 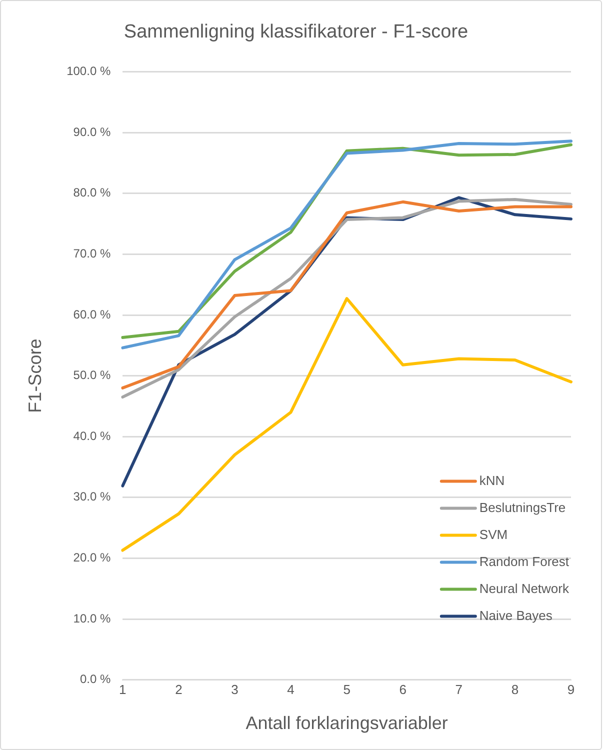 What do you see at coordinates (402, 690) in the screenshot?
I see `x-tick-label: 6` at bounding box center [402, 690].